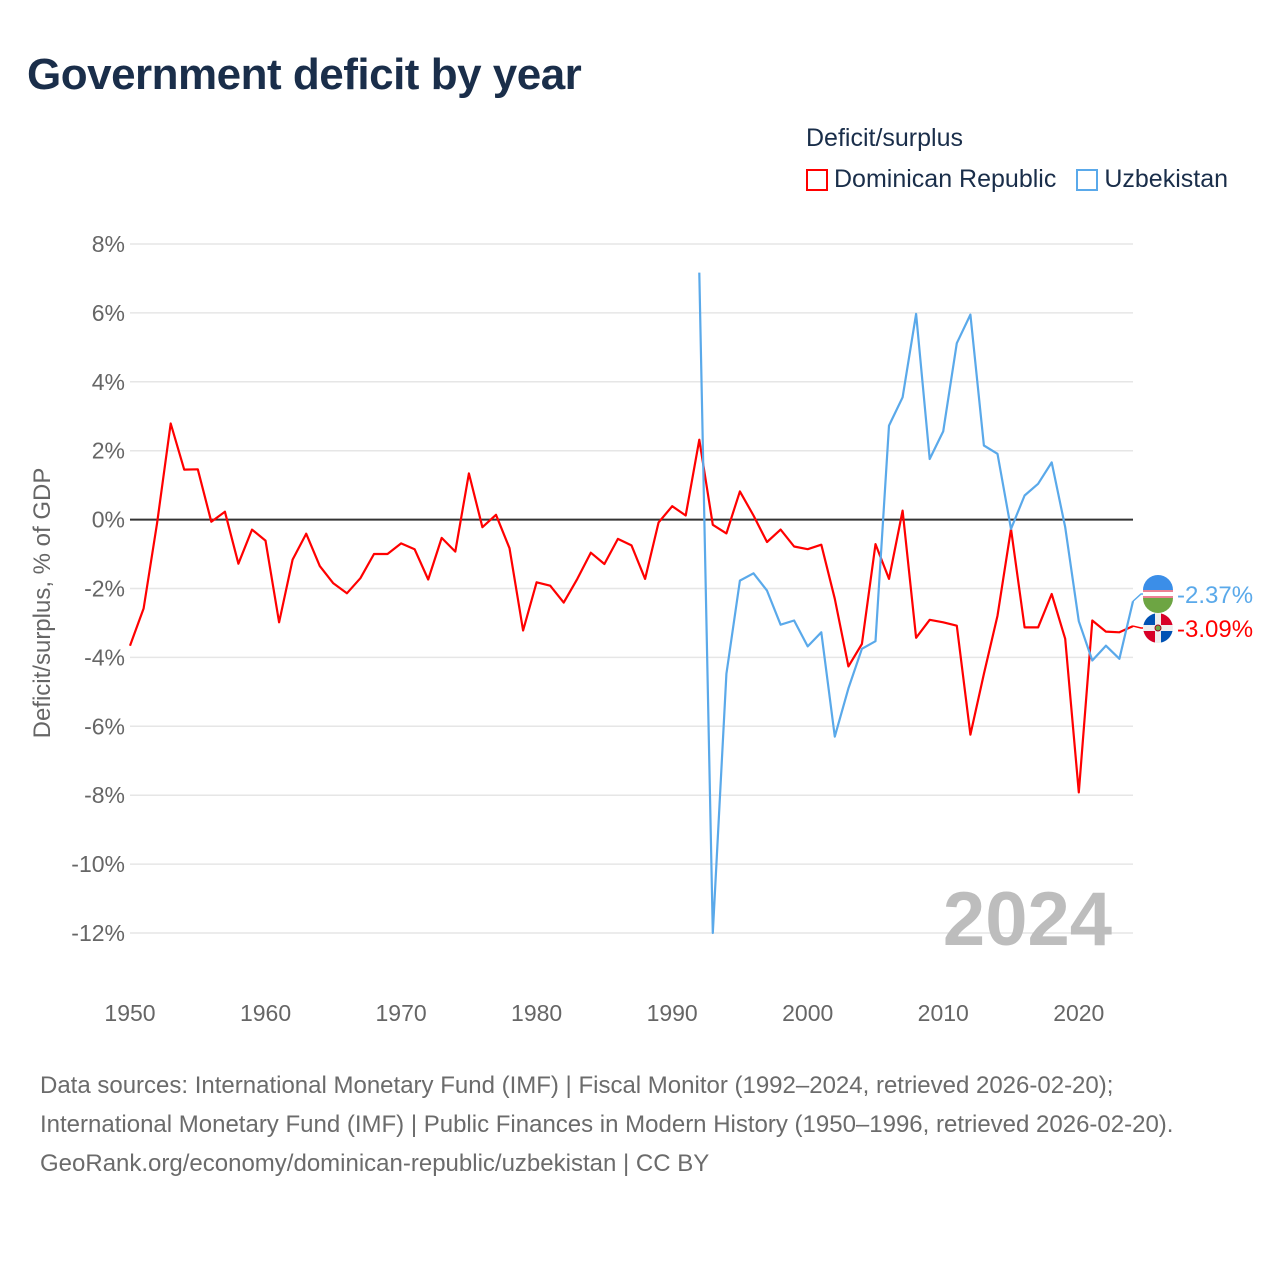 Image resolution: width=1280 pixels, height=1280 pixels. I want to click on end-labels: -3.09% -2.37%, so click(1192, 609).